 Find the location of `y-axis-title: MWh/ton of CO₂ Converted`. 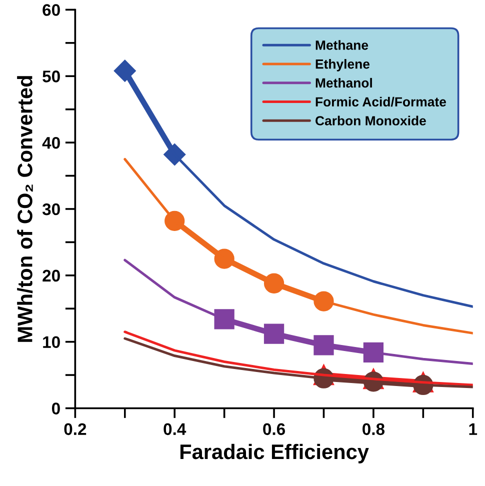

y-axis-title: MWh/ton of CO₂ Converted is located at coordinates (25, 209).